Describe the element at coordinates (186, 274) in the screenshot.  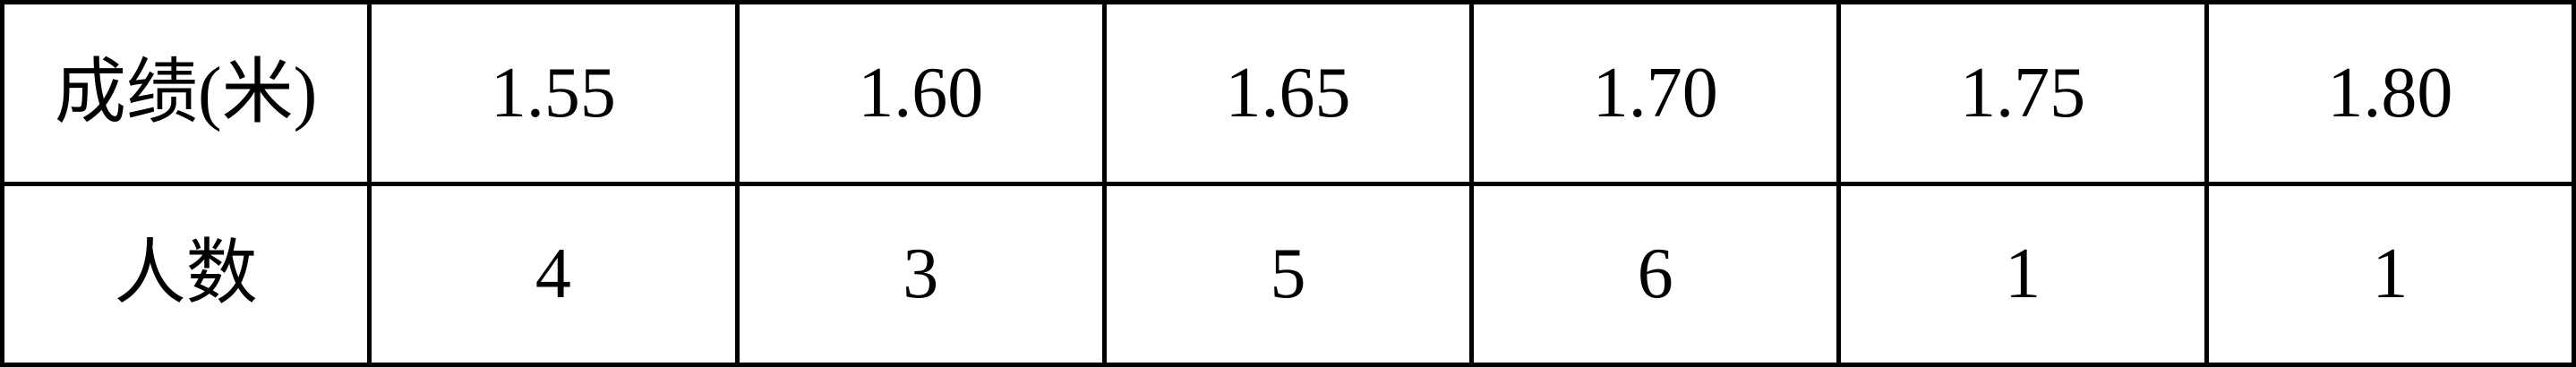
I see `row-header-count: 人数` at that location.